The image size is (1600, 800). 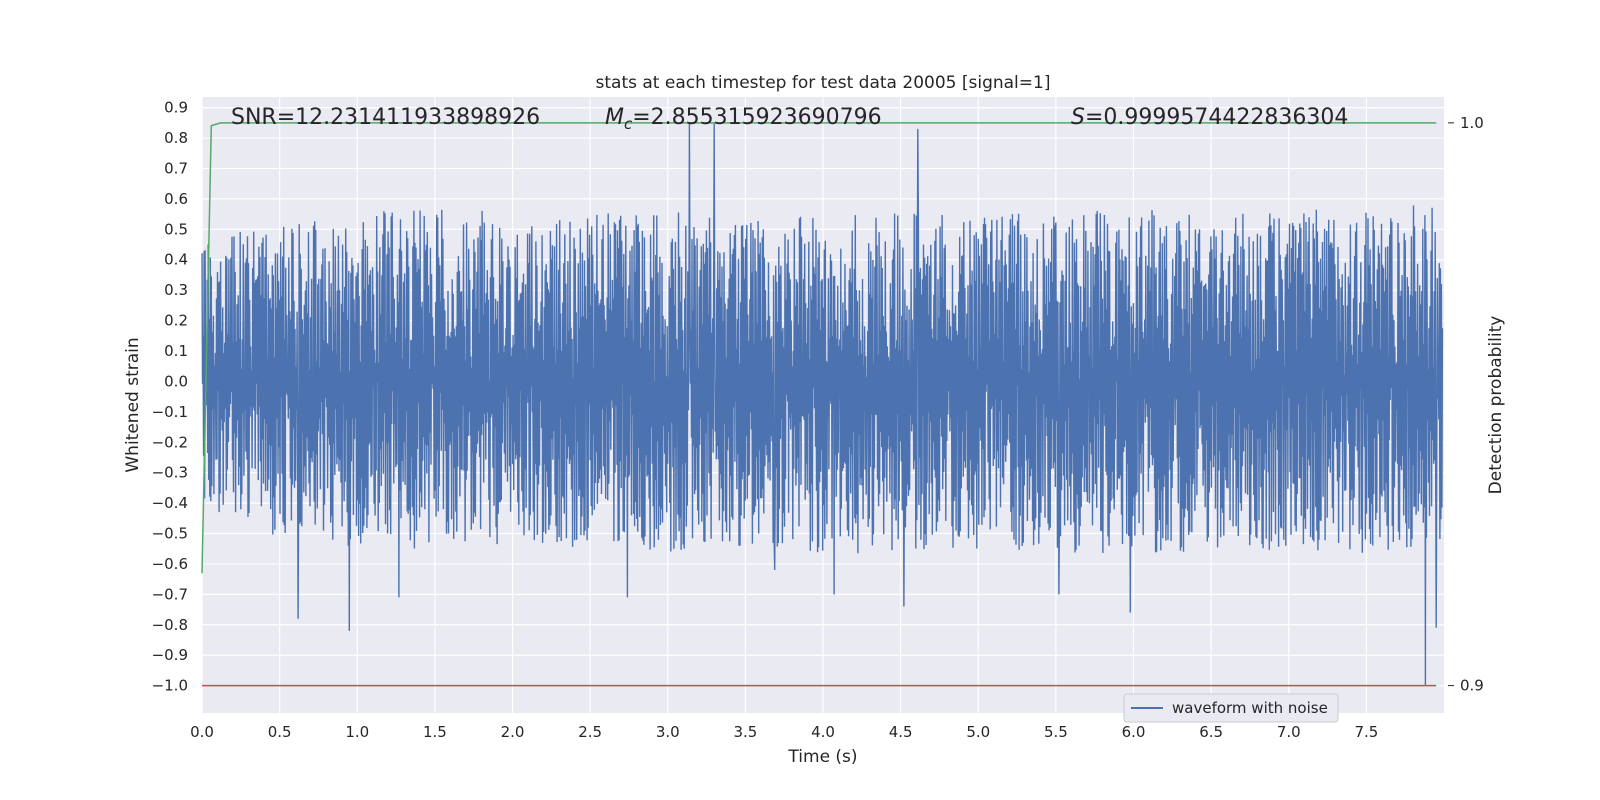 What do you see at coordinates (170, 564) in the screenshot?
I see `y-tick-label: −0.6` at bounding box center [170, 564].